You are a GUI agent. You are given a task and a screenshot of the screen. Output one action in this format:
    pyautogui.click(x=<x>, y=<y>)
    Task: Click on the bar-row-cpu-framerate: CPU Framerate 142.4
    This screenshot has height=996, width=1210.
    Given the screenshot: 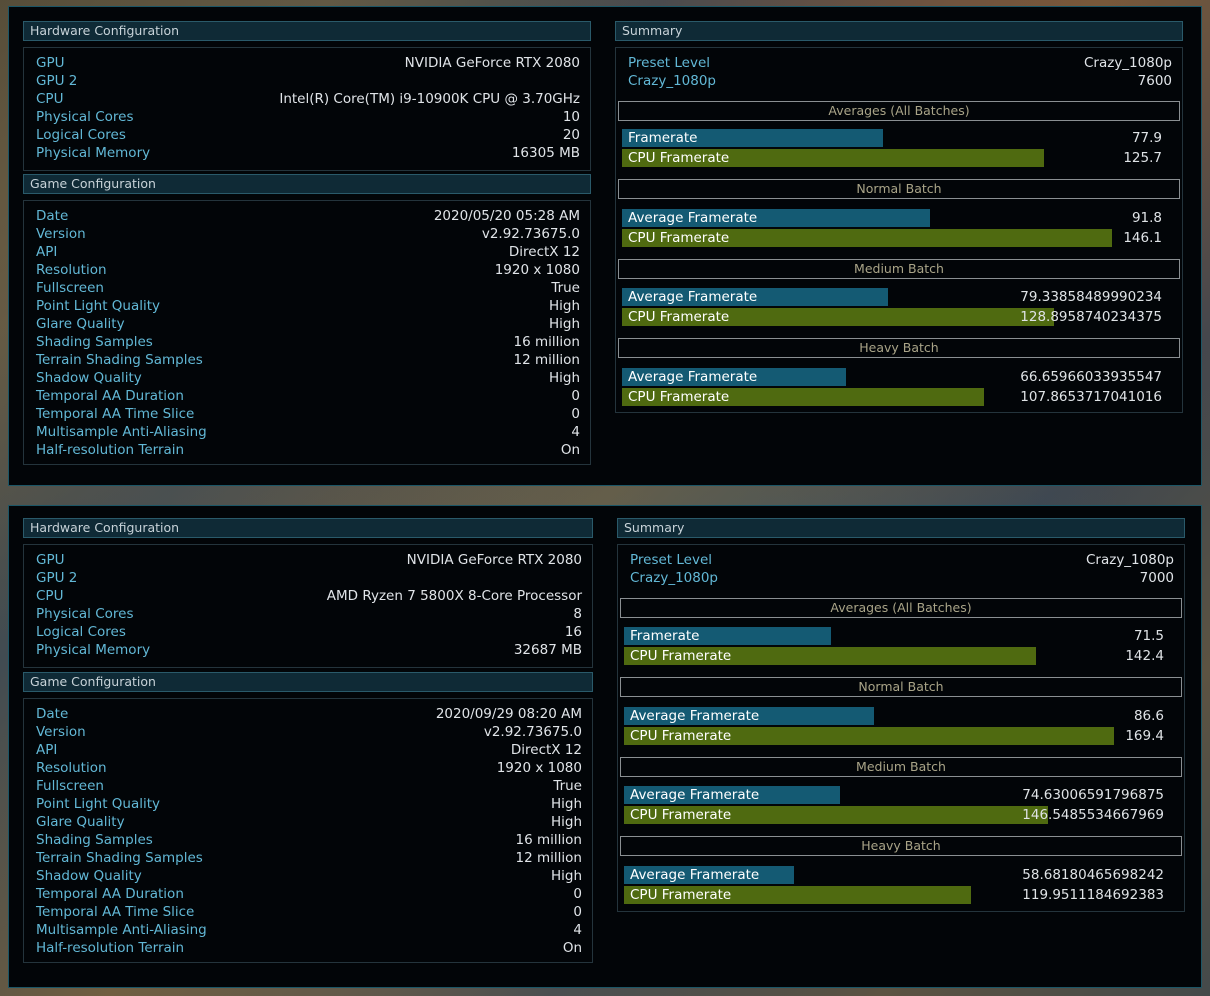 What is the action you would take?
    pyautogui.click(x=900, y=656)
    